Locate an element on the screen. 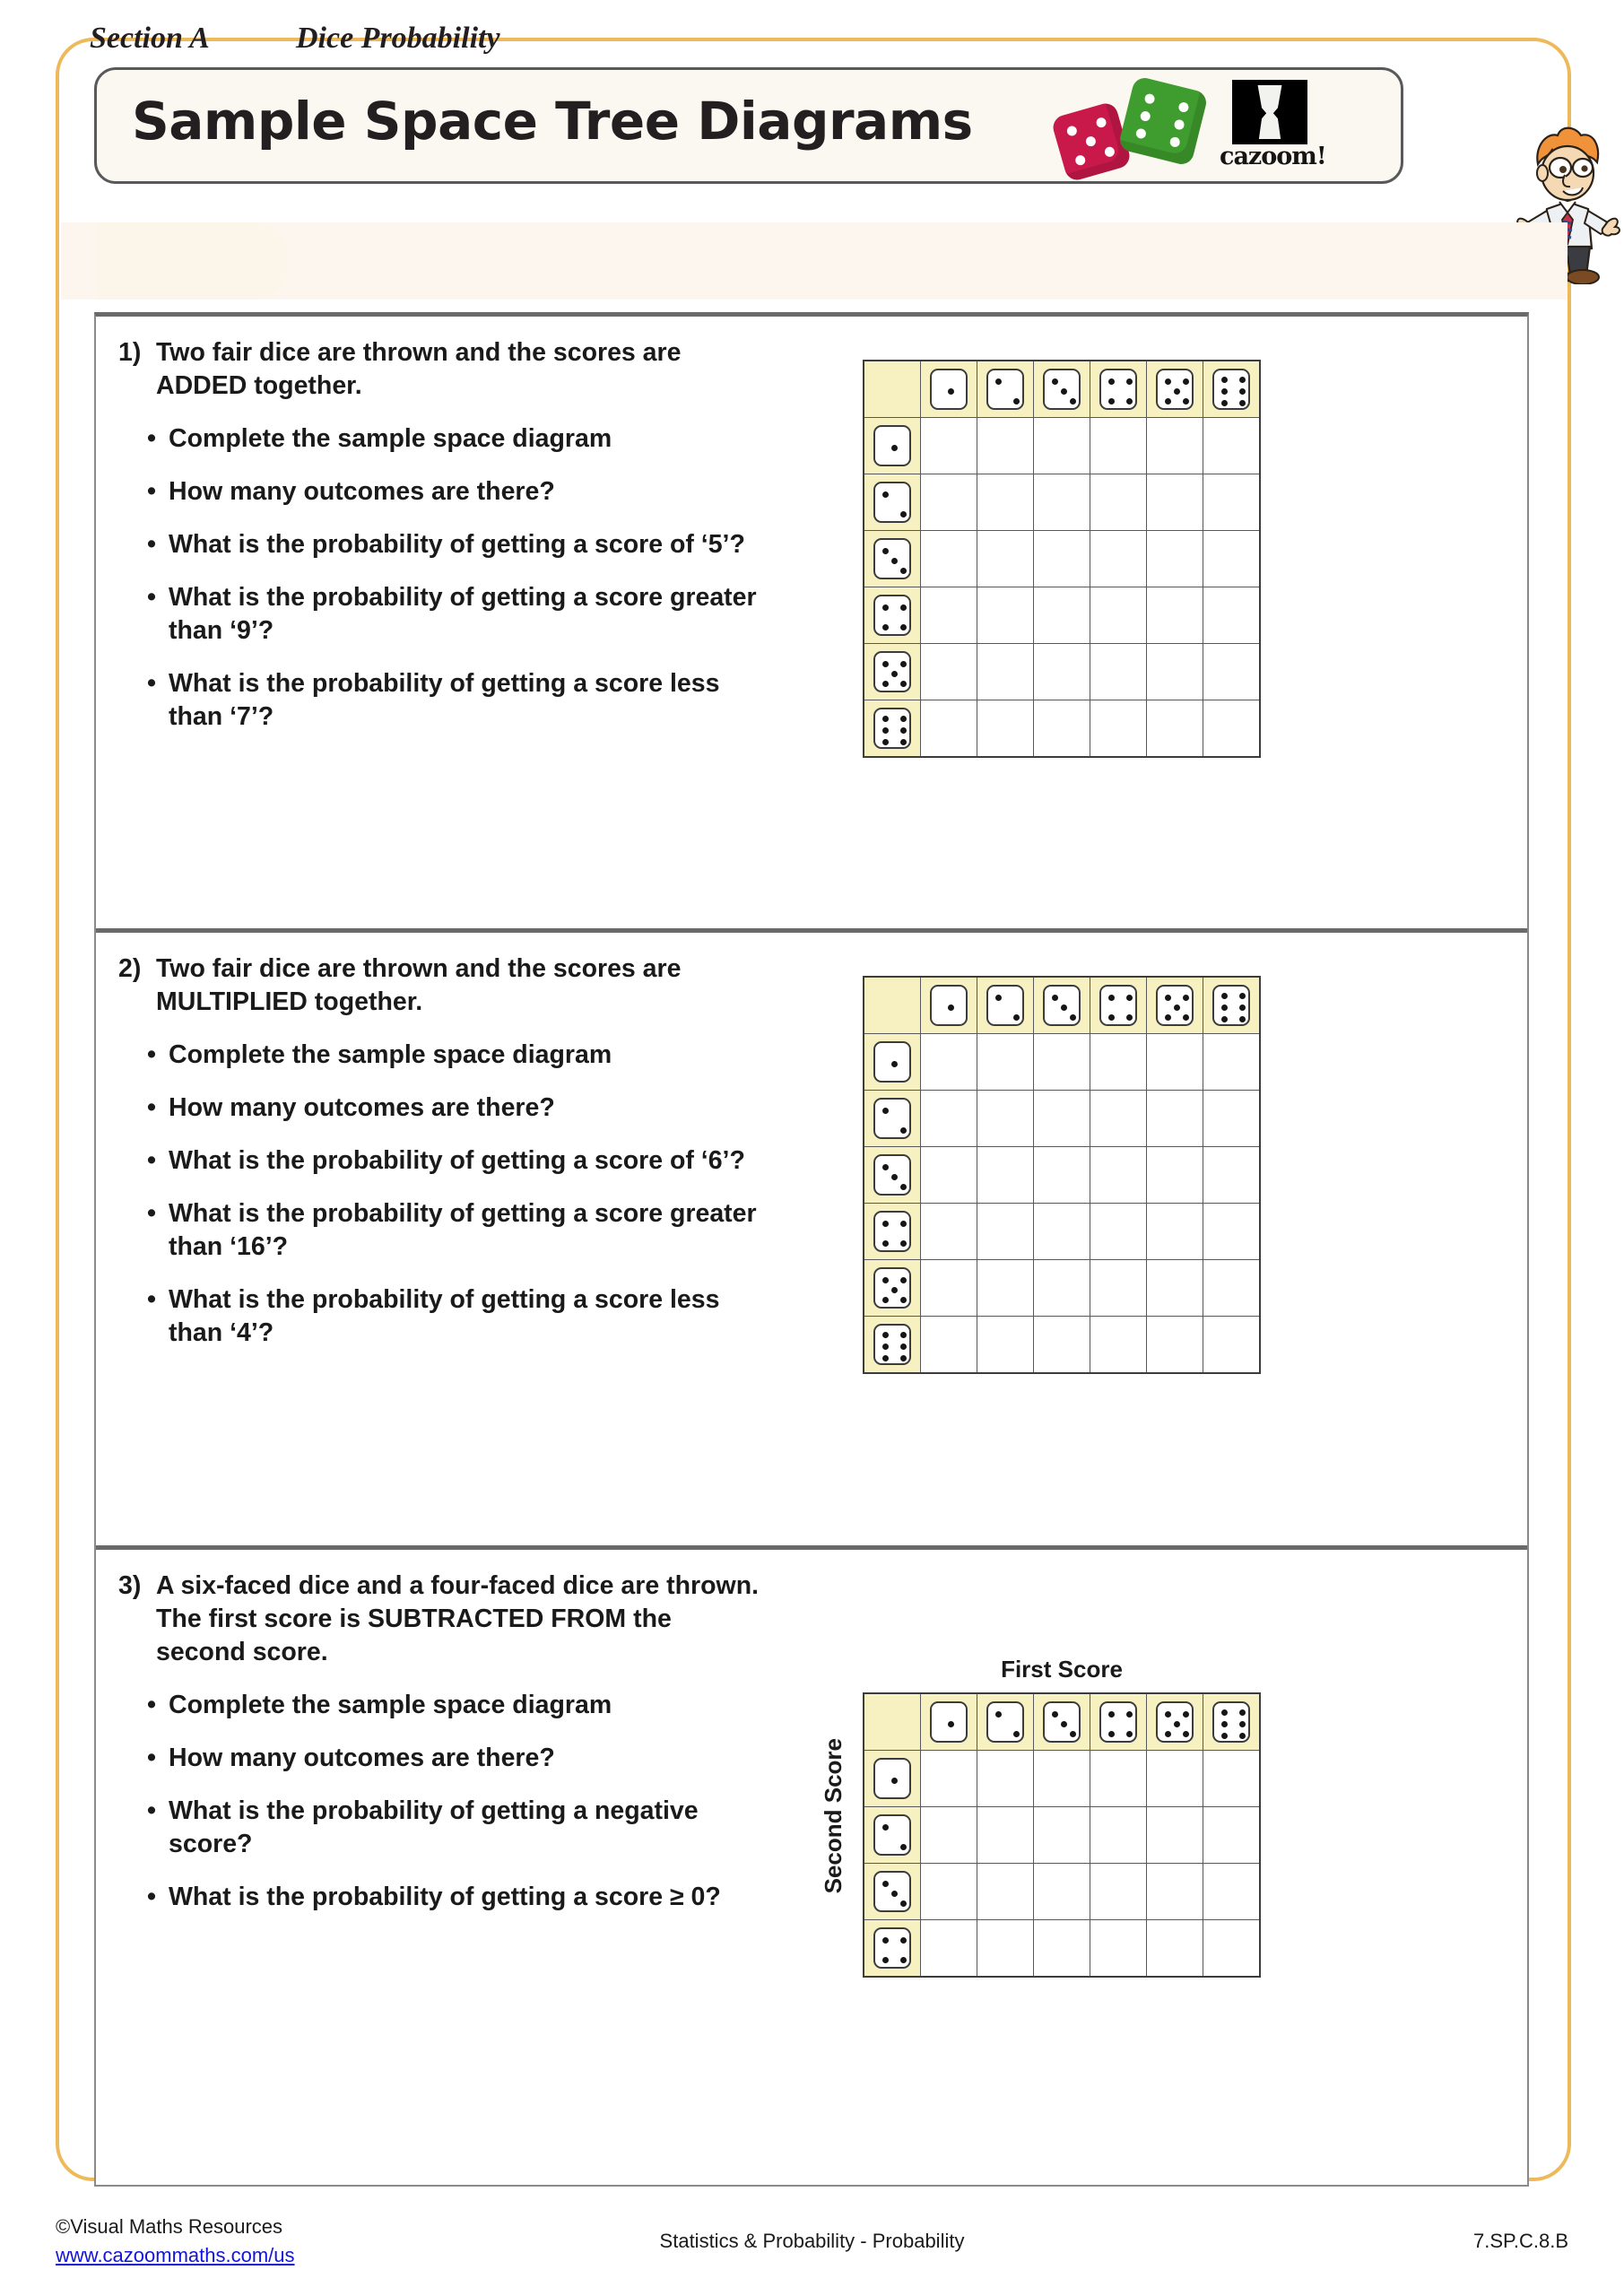 The image size is (1624, 2296). website-link: www.cazoommaths.com/us is located at coordinates (175, 2255).